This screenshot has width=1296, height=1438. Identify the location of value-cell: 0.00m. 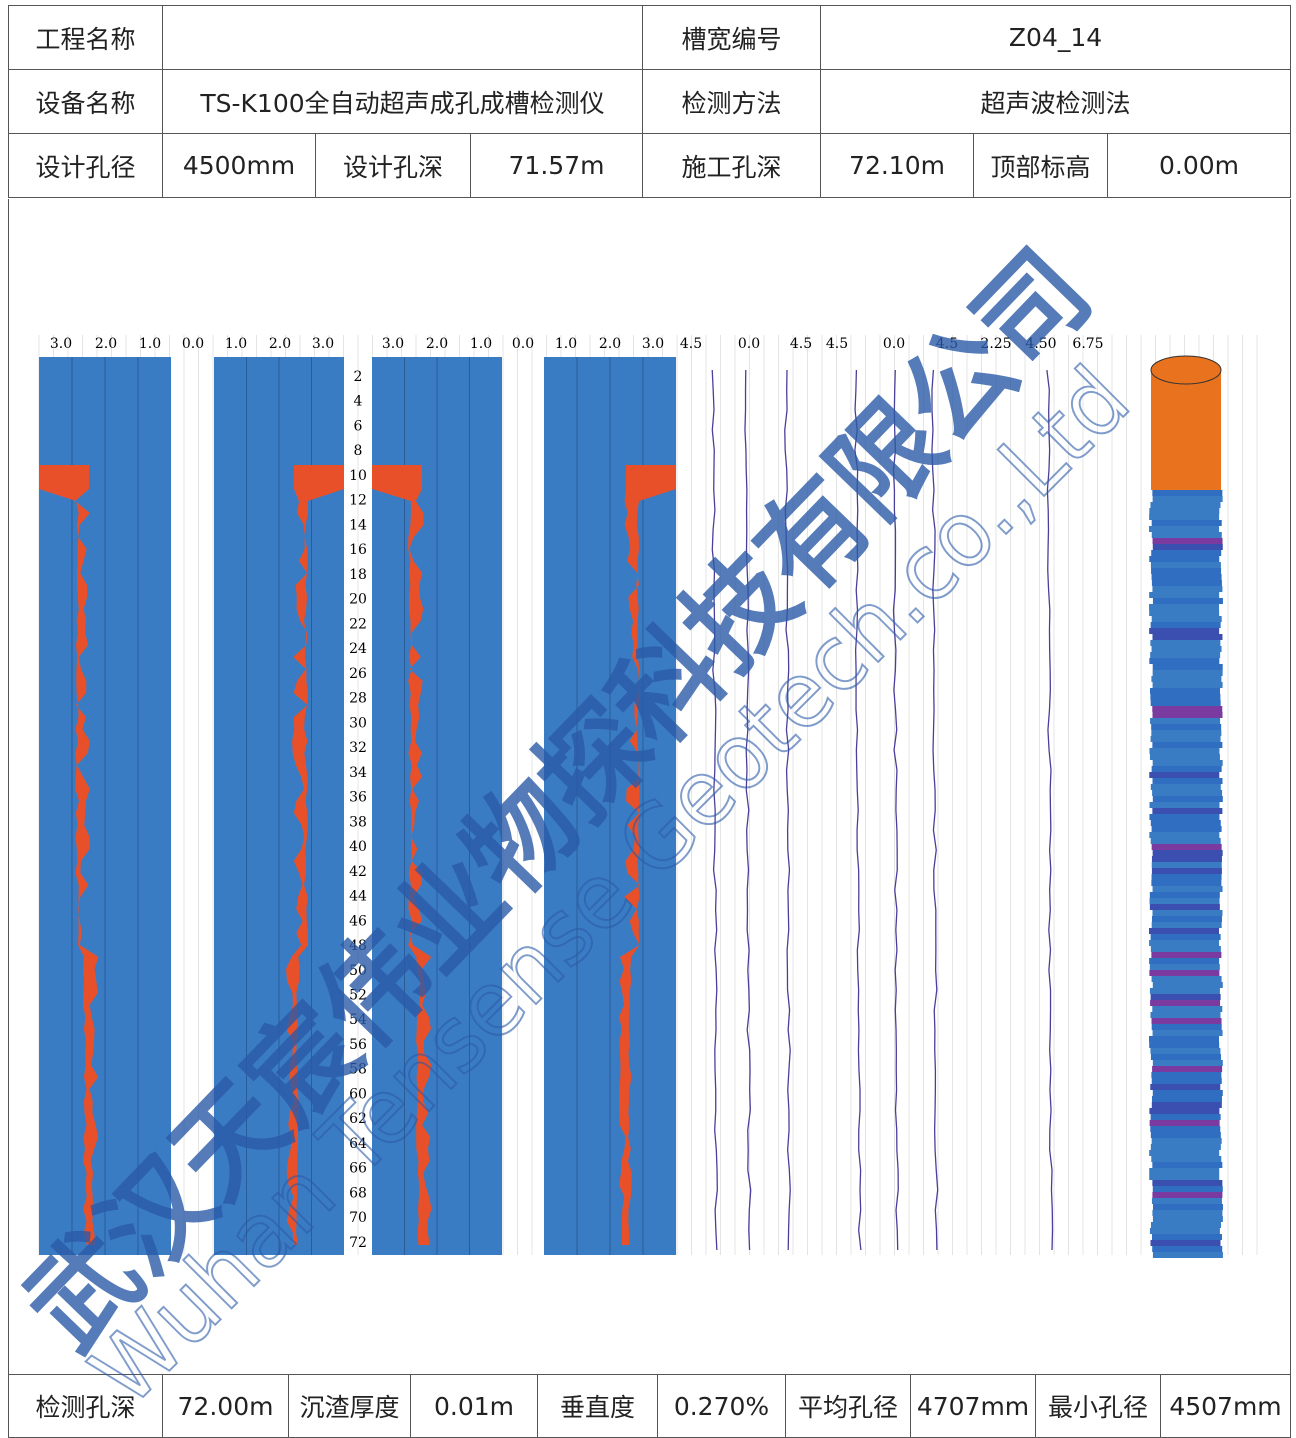
(1199, 165).